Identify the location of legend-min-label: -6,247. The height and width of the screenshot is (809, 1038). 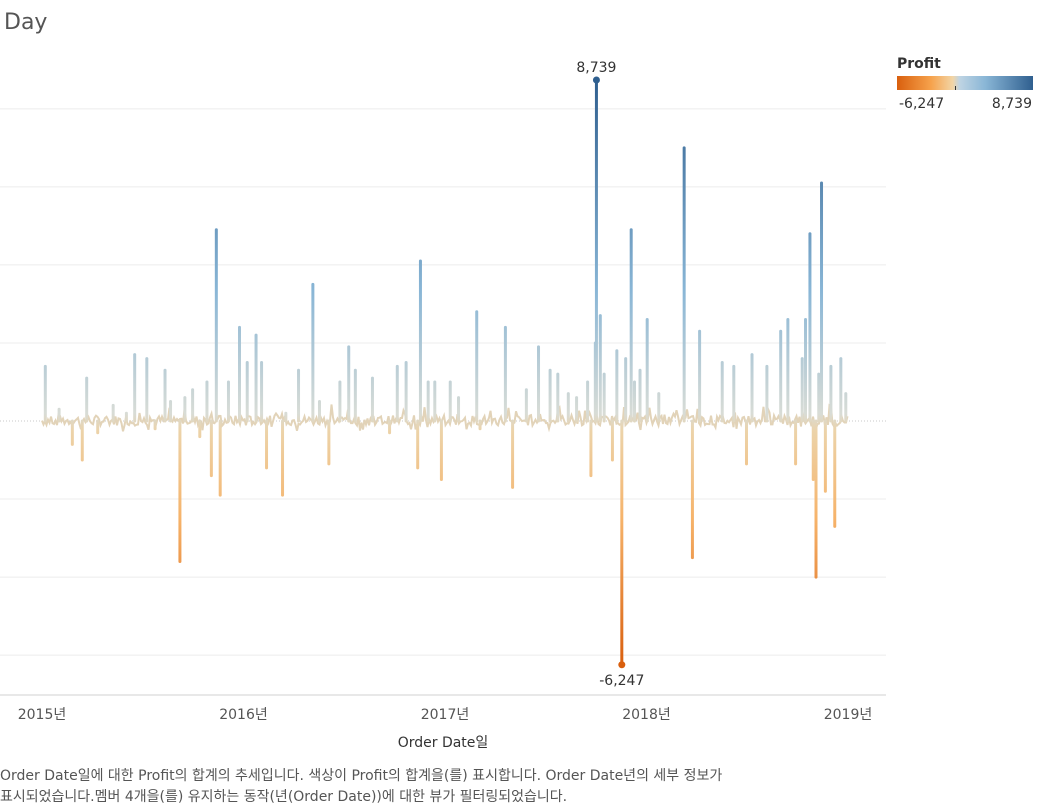
(922, 104).